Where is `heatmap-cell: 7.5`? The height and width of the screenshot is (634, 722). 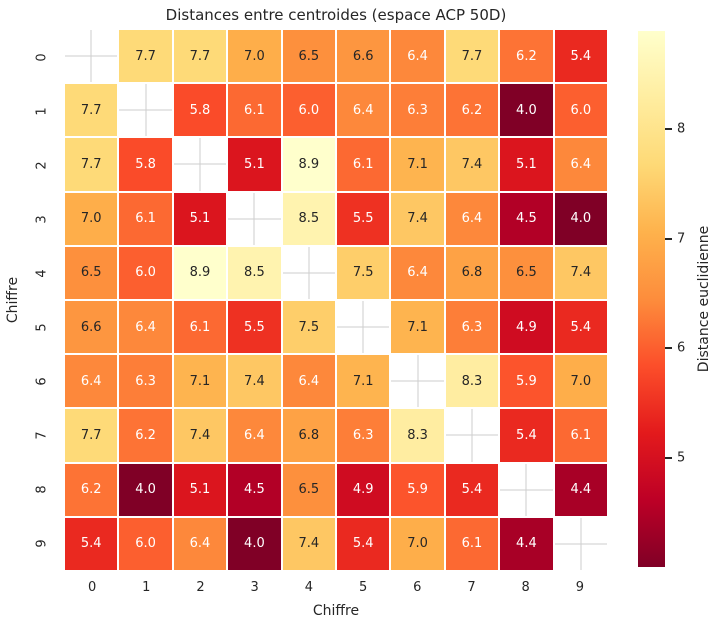
heatmap-cell: 7.5 is located at coordinates (308, 327).